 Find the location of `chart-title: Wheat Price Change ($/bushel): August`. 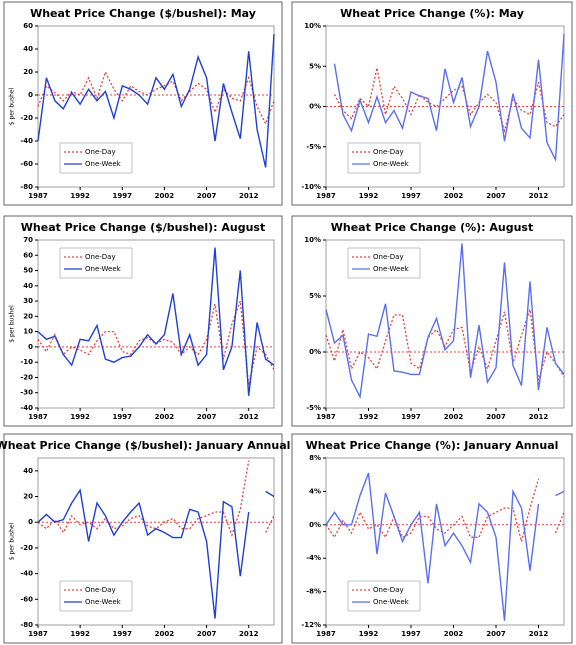

chart-title: Wheat Price Change ($/bushel): August is located at coordinates (143, 227).